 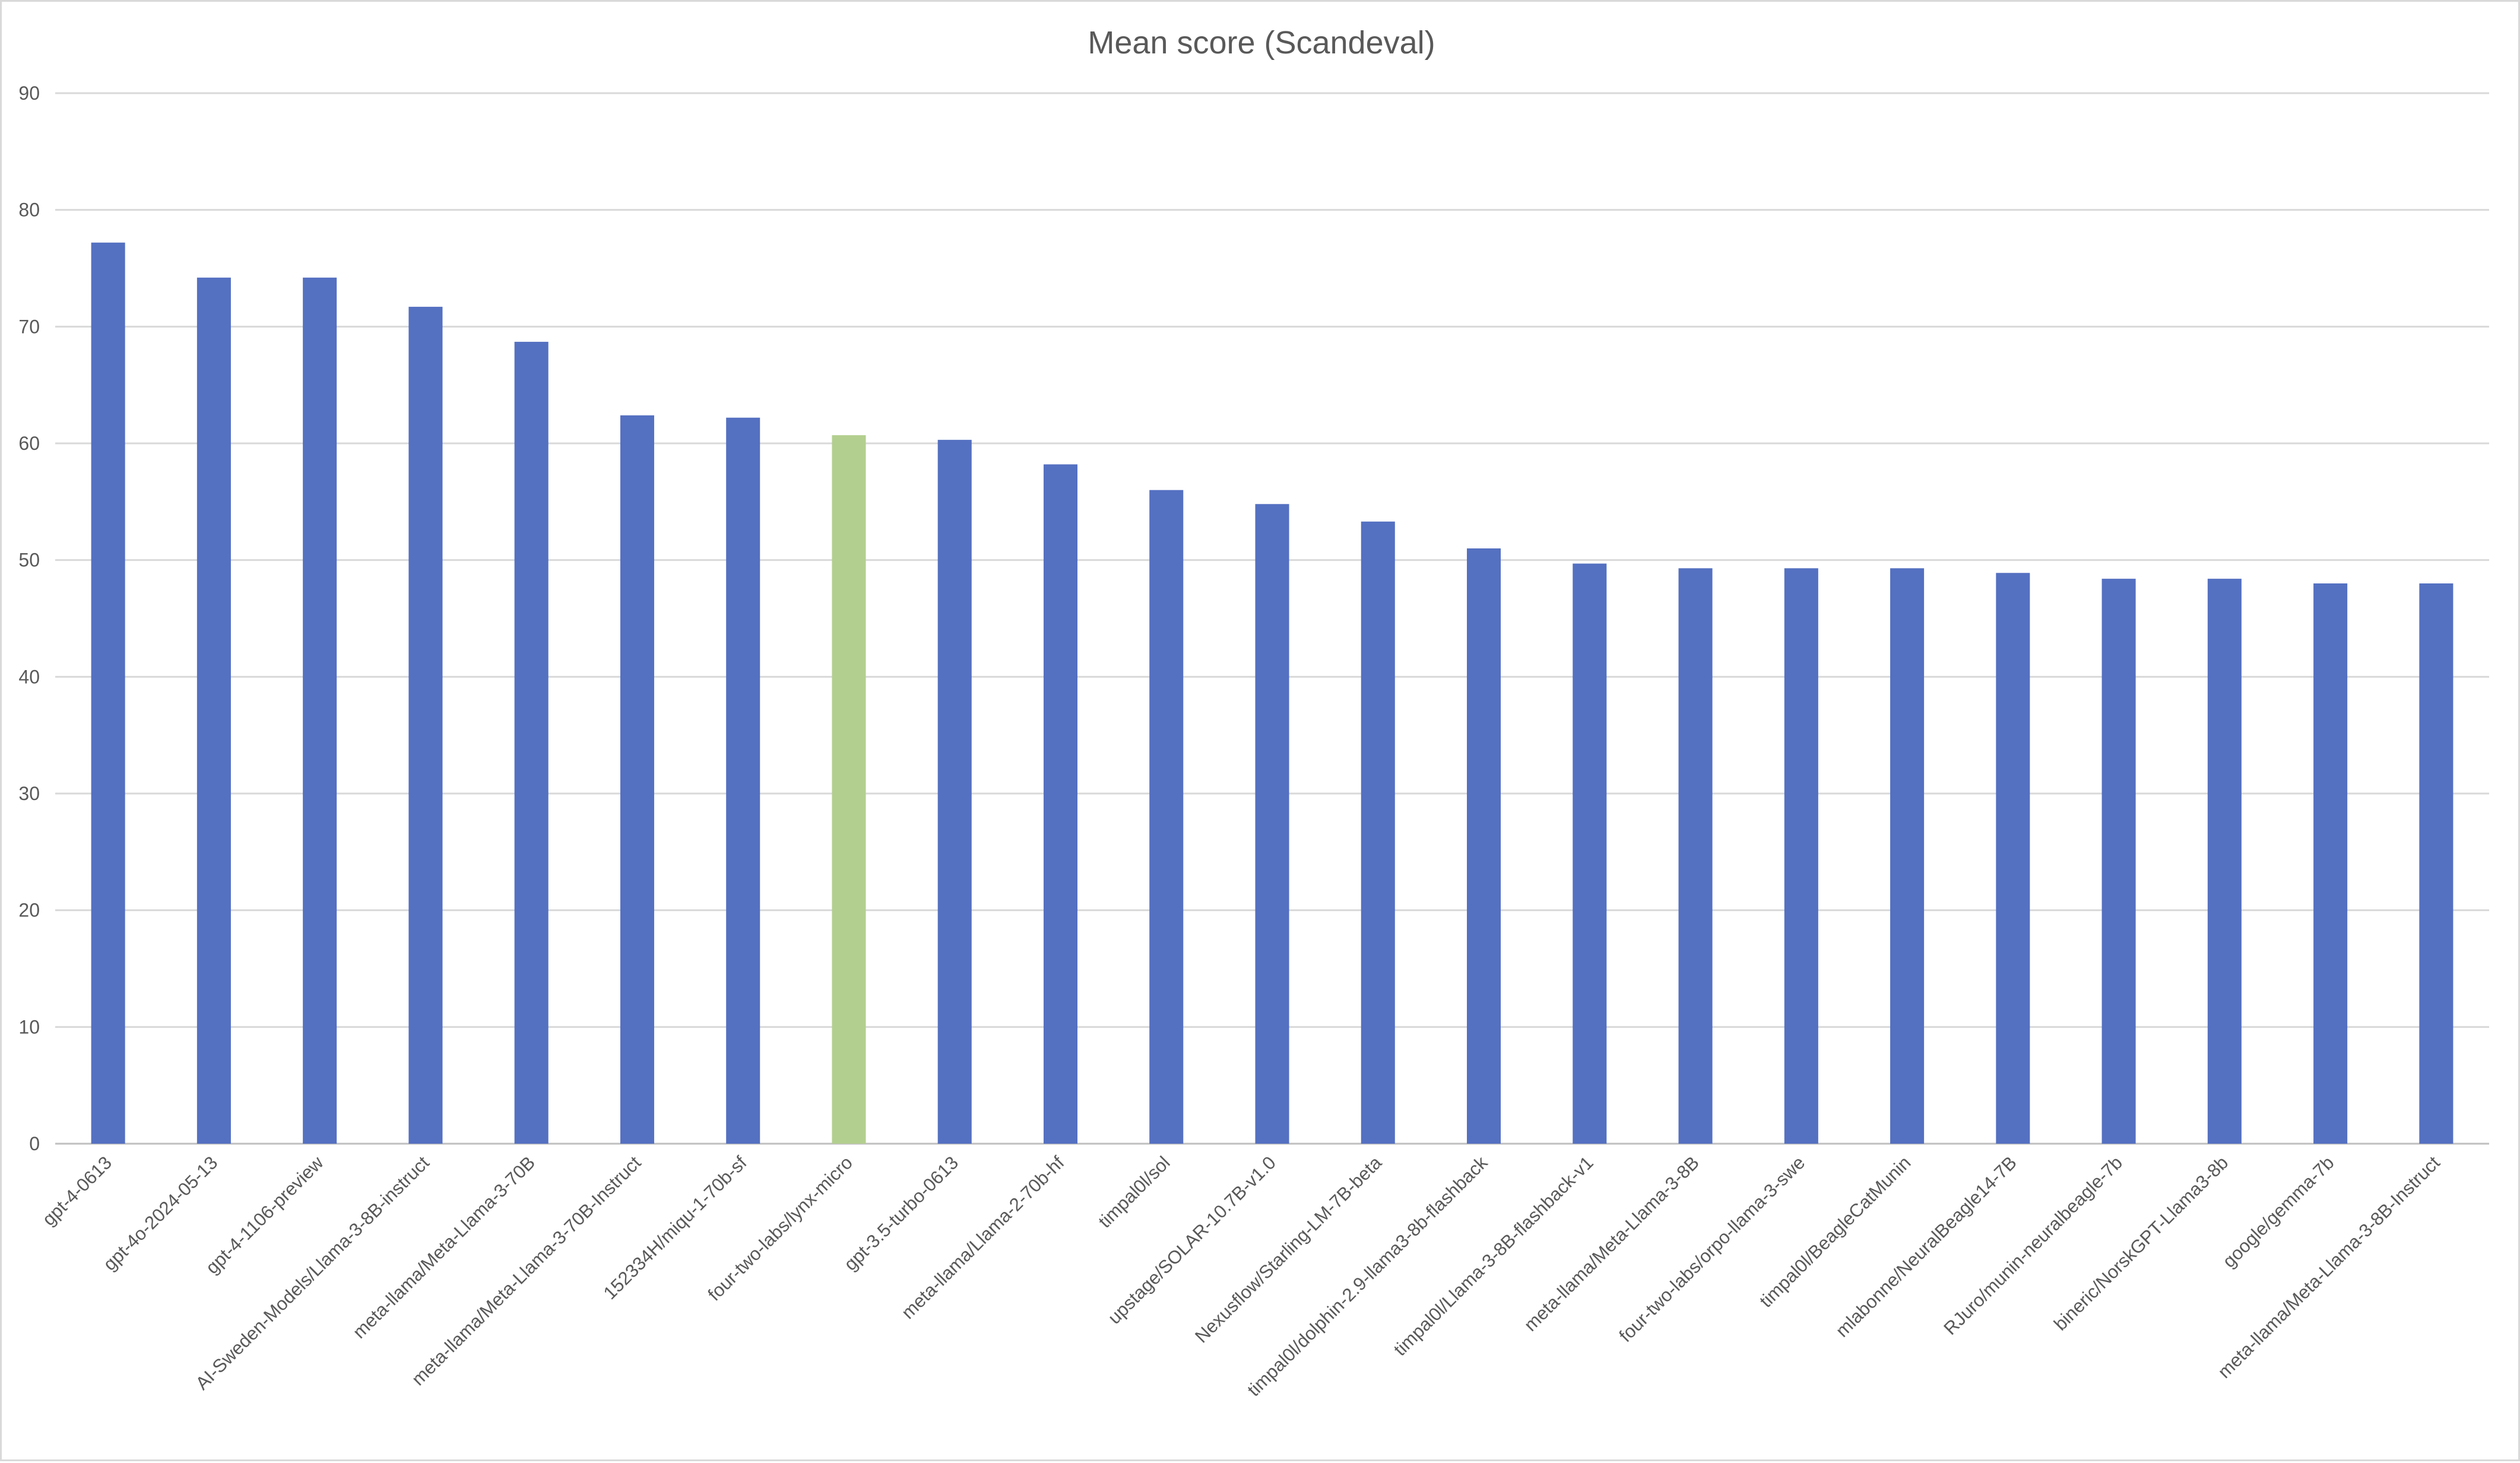 I want to click on x-tick-label: meta-llama/Meta-Llama-3-70B, so click(x=443, y=1247).